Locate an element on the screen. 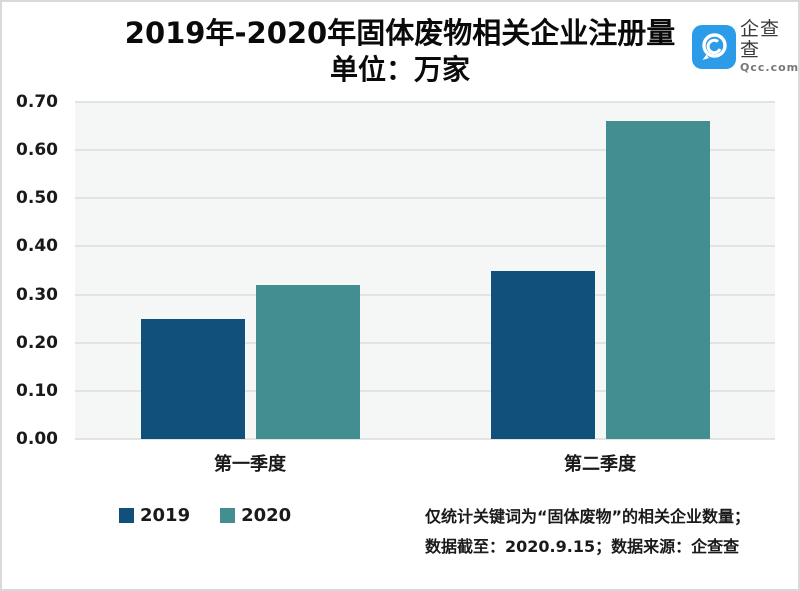 This screenshot has width=800, height=591. x-axis-labels: 第一季度 第二季度 is located at coordinates (425, 457).